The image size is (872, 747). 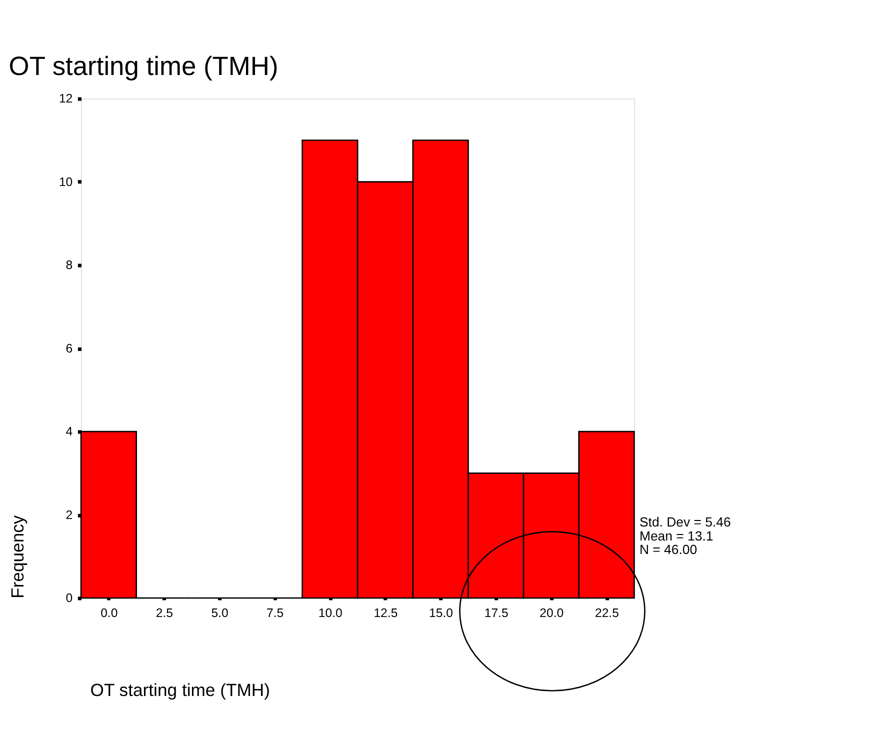 What do you see at coordinates (668, 550) in the screenshot?
I see `text: N = 46.00` at bounding box center [668, 550].